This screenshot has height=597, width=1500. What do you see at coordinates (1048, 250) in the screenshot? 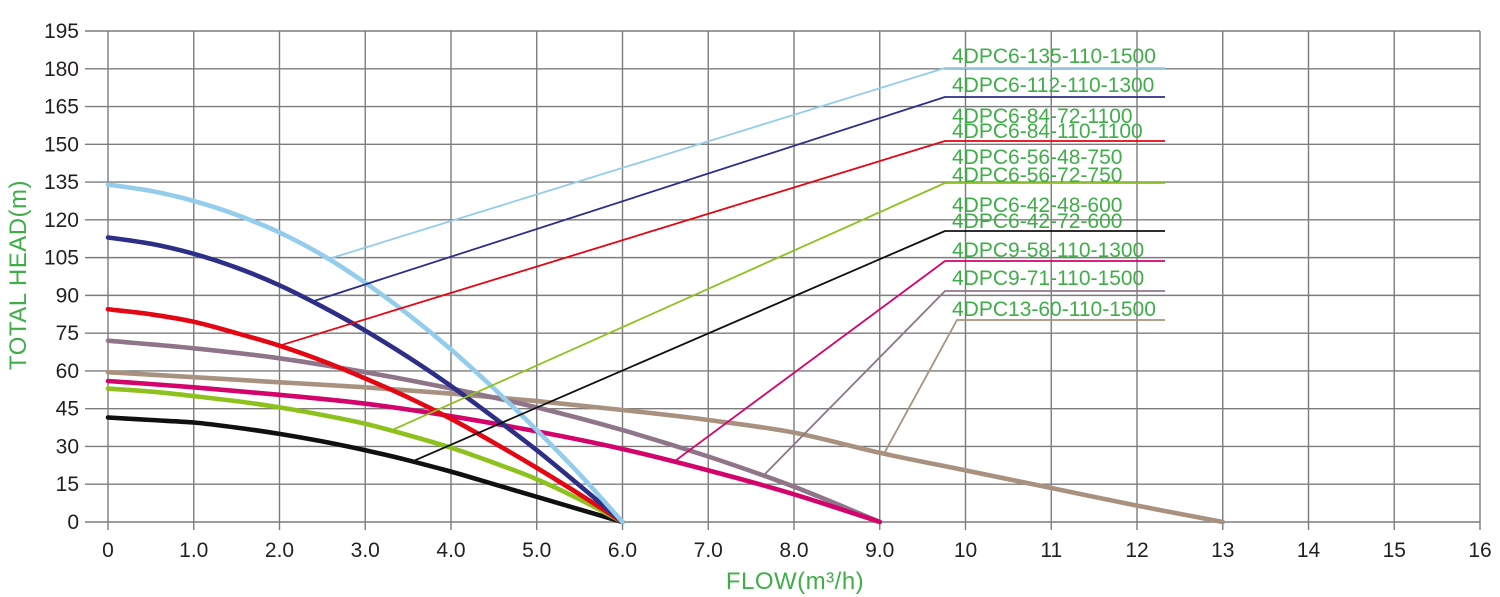
I see `curve-label-4dpc9-58-110-1300: 4DPC9-58-110-1300` at bounding box center [1048, 250].